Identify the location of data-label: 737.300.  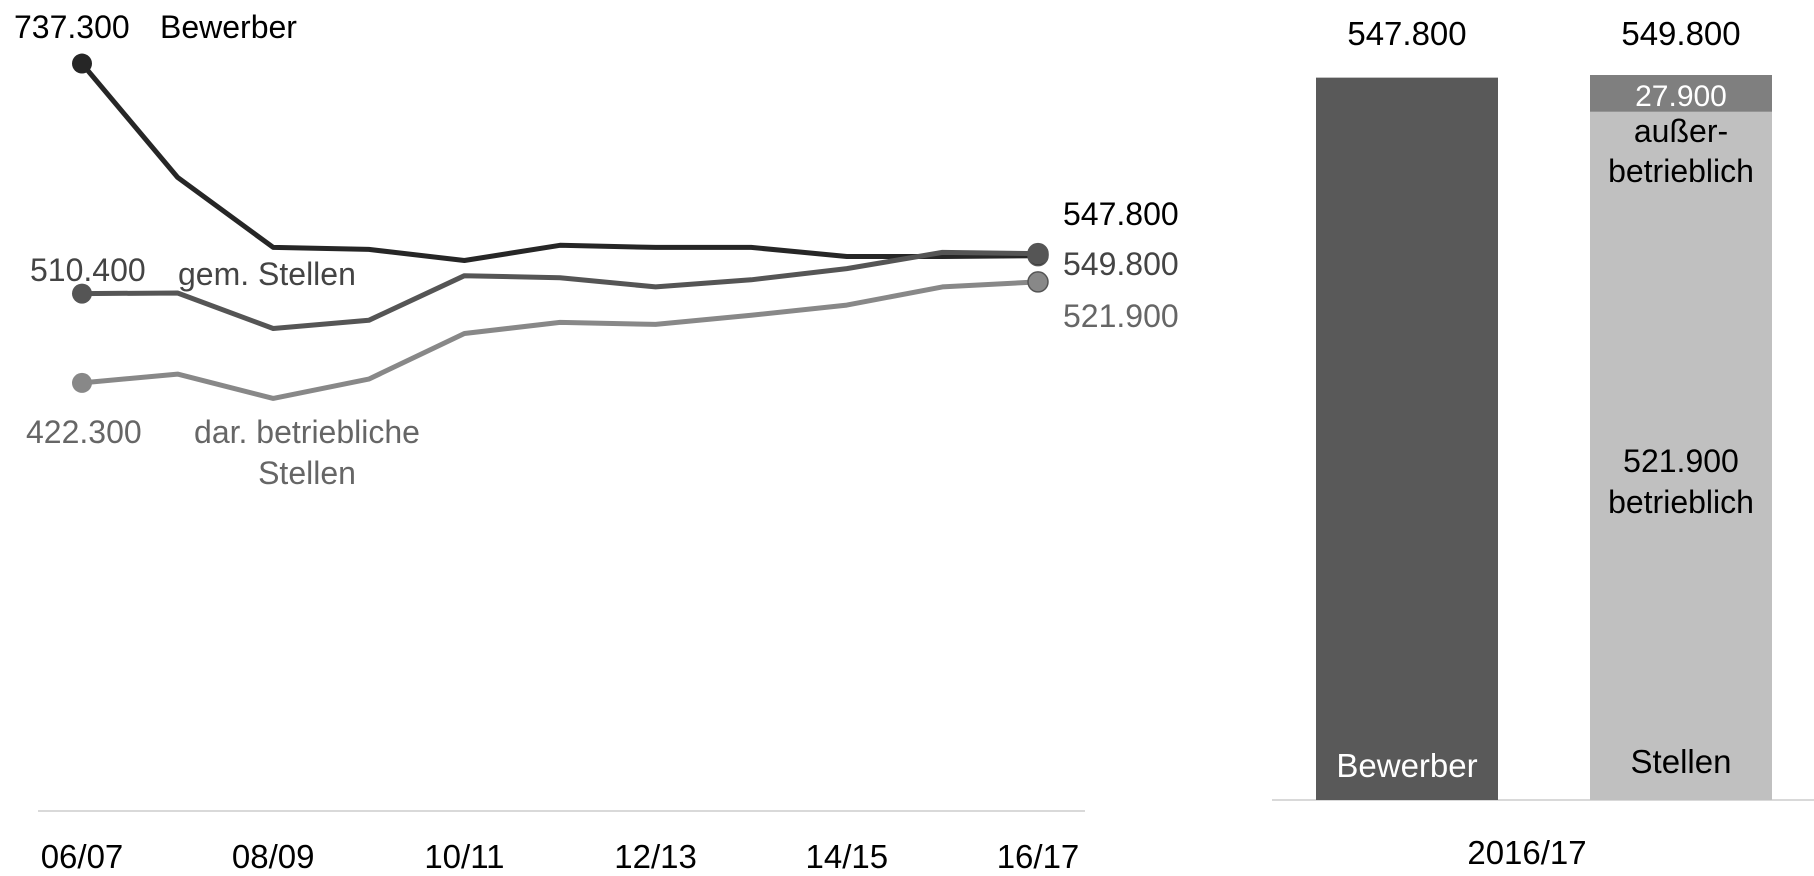
(72, 27).